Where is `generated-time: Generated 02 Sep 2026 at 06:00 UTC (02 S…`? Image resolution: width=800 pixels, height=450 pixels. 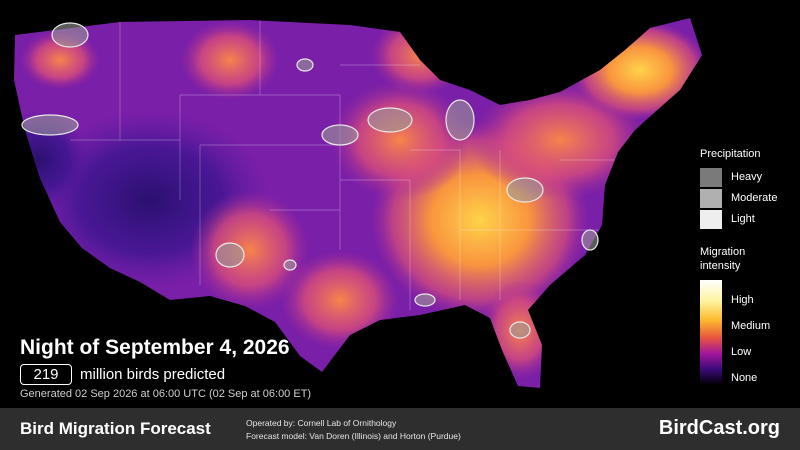 generated-time: Generated 02 Sep 2026 at 06:00 UTC (02 S… is located at coordinates (166, 394).